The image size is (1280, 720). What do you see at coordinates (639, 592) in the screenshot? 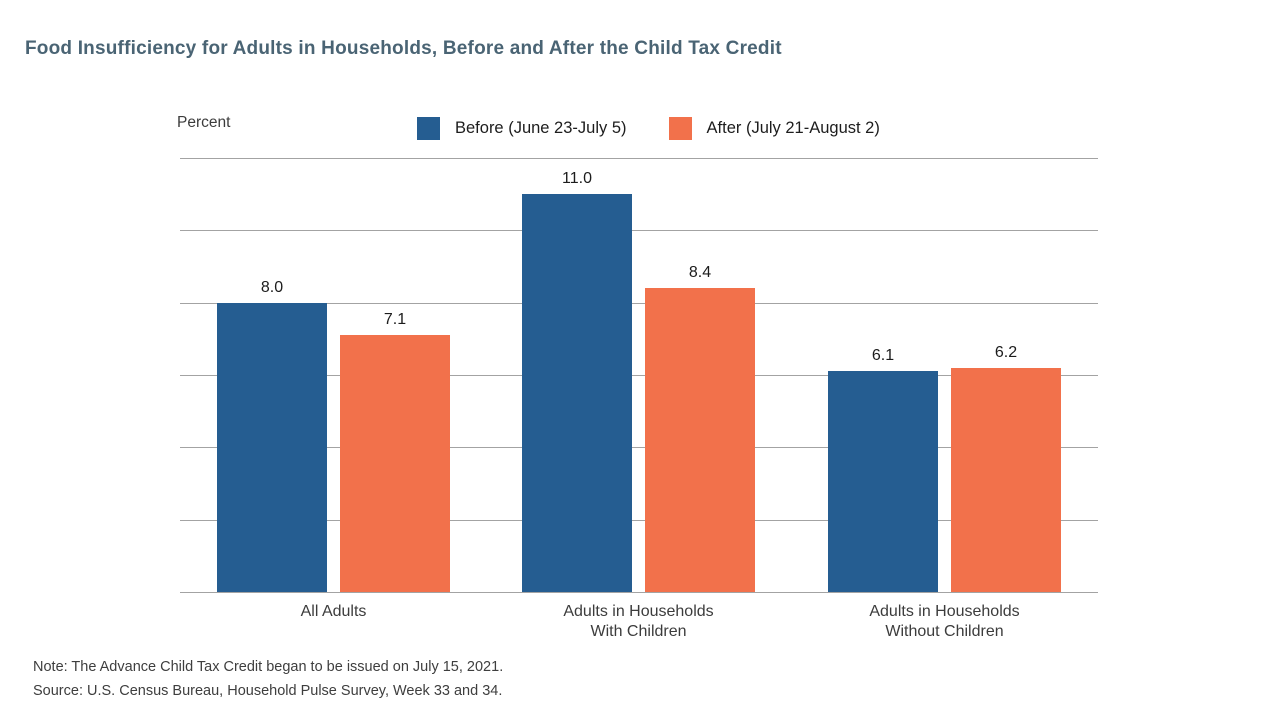
I see `x-axis-baseline` at bounding box center [639, 592].